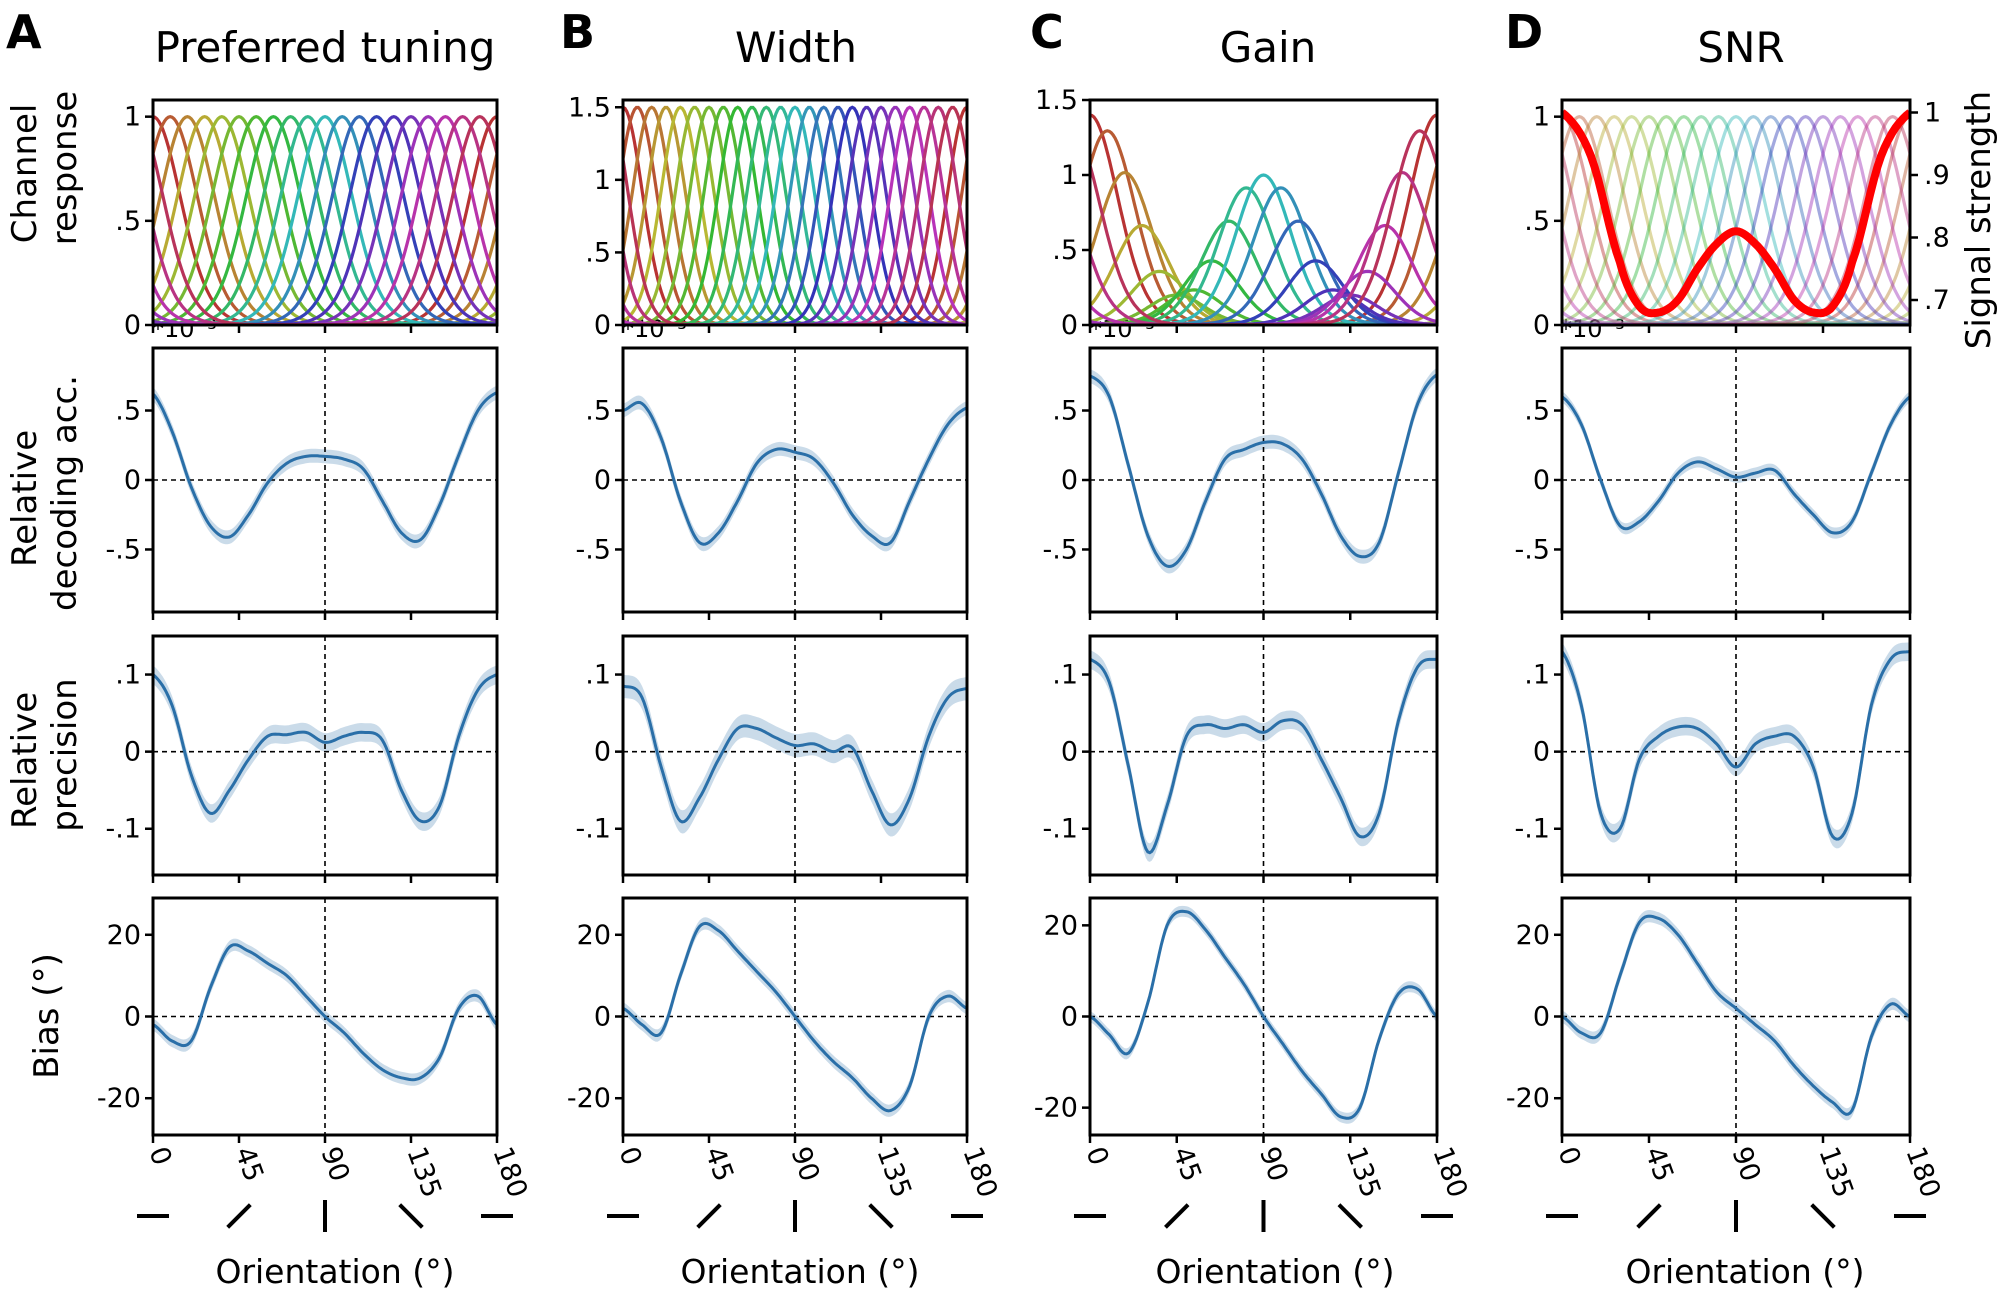 This screenshot has width=2000, height=1296. What do you see at coordinates (47, 1016) in the screenshot?
I see `row-label-bias-line1: Bias (°)` at bounding box center [47, 1016].